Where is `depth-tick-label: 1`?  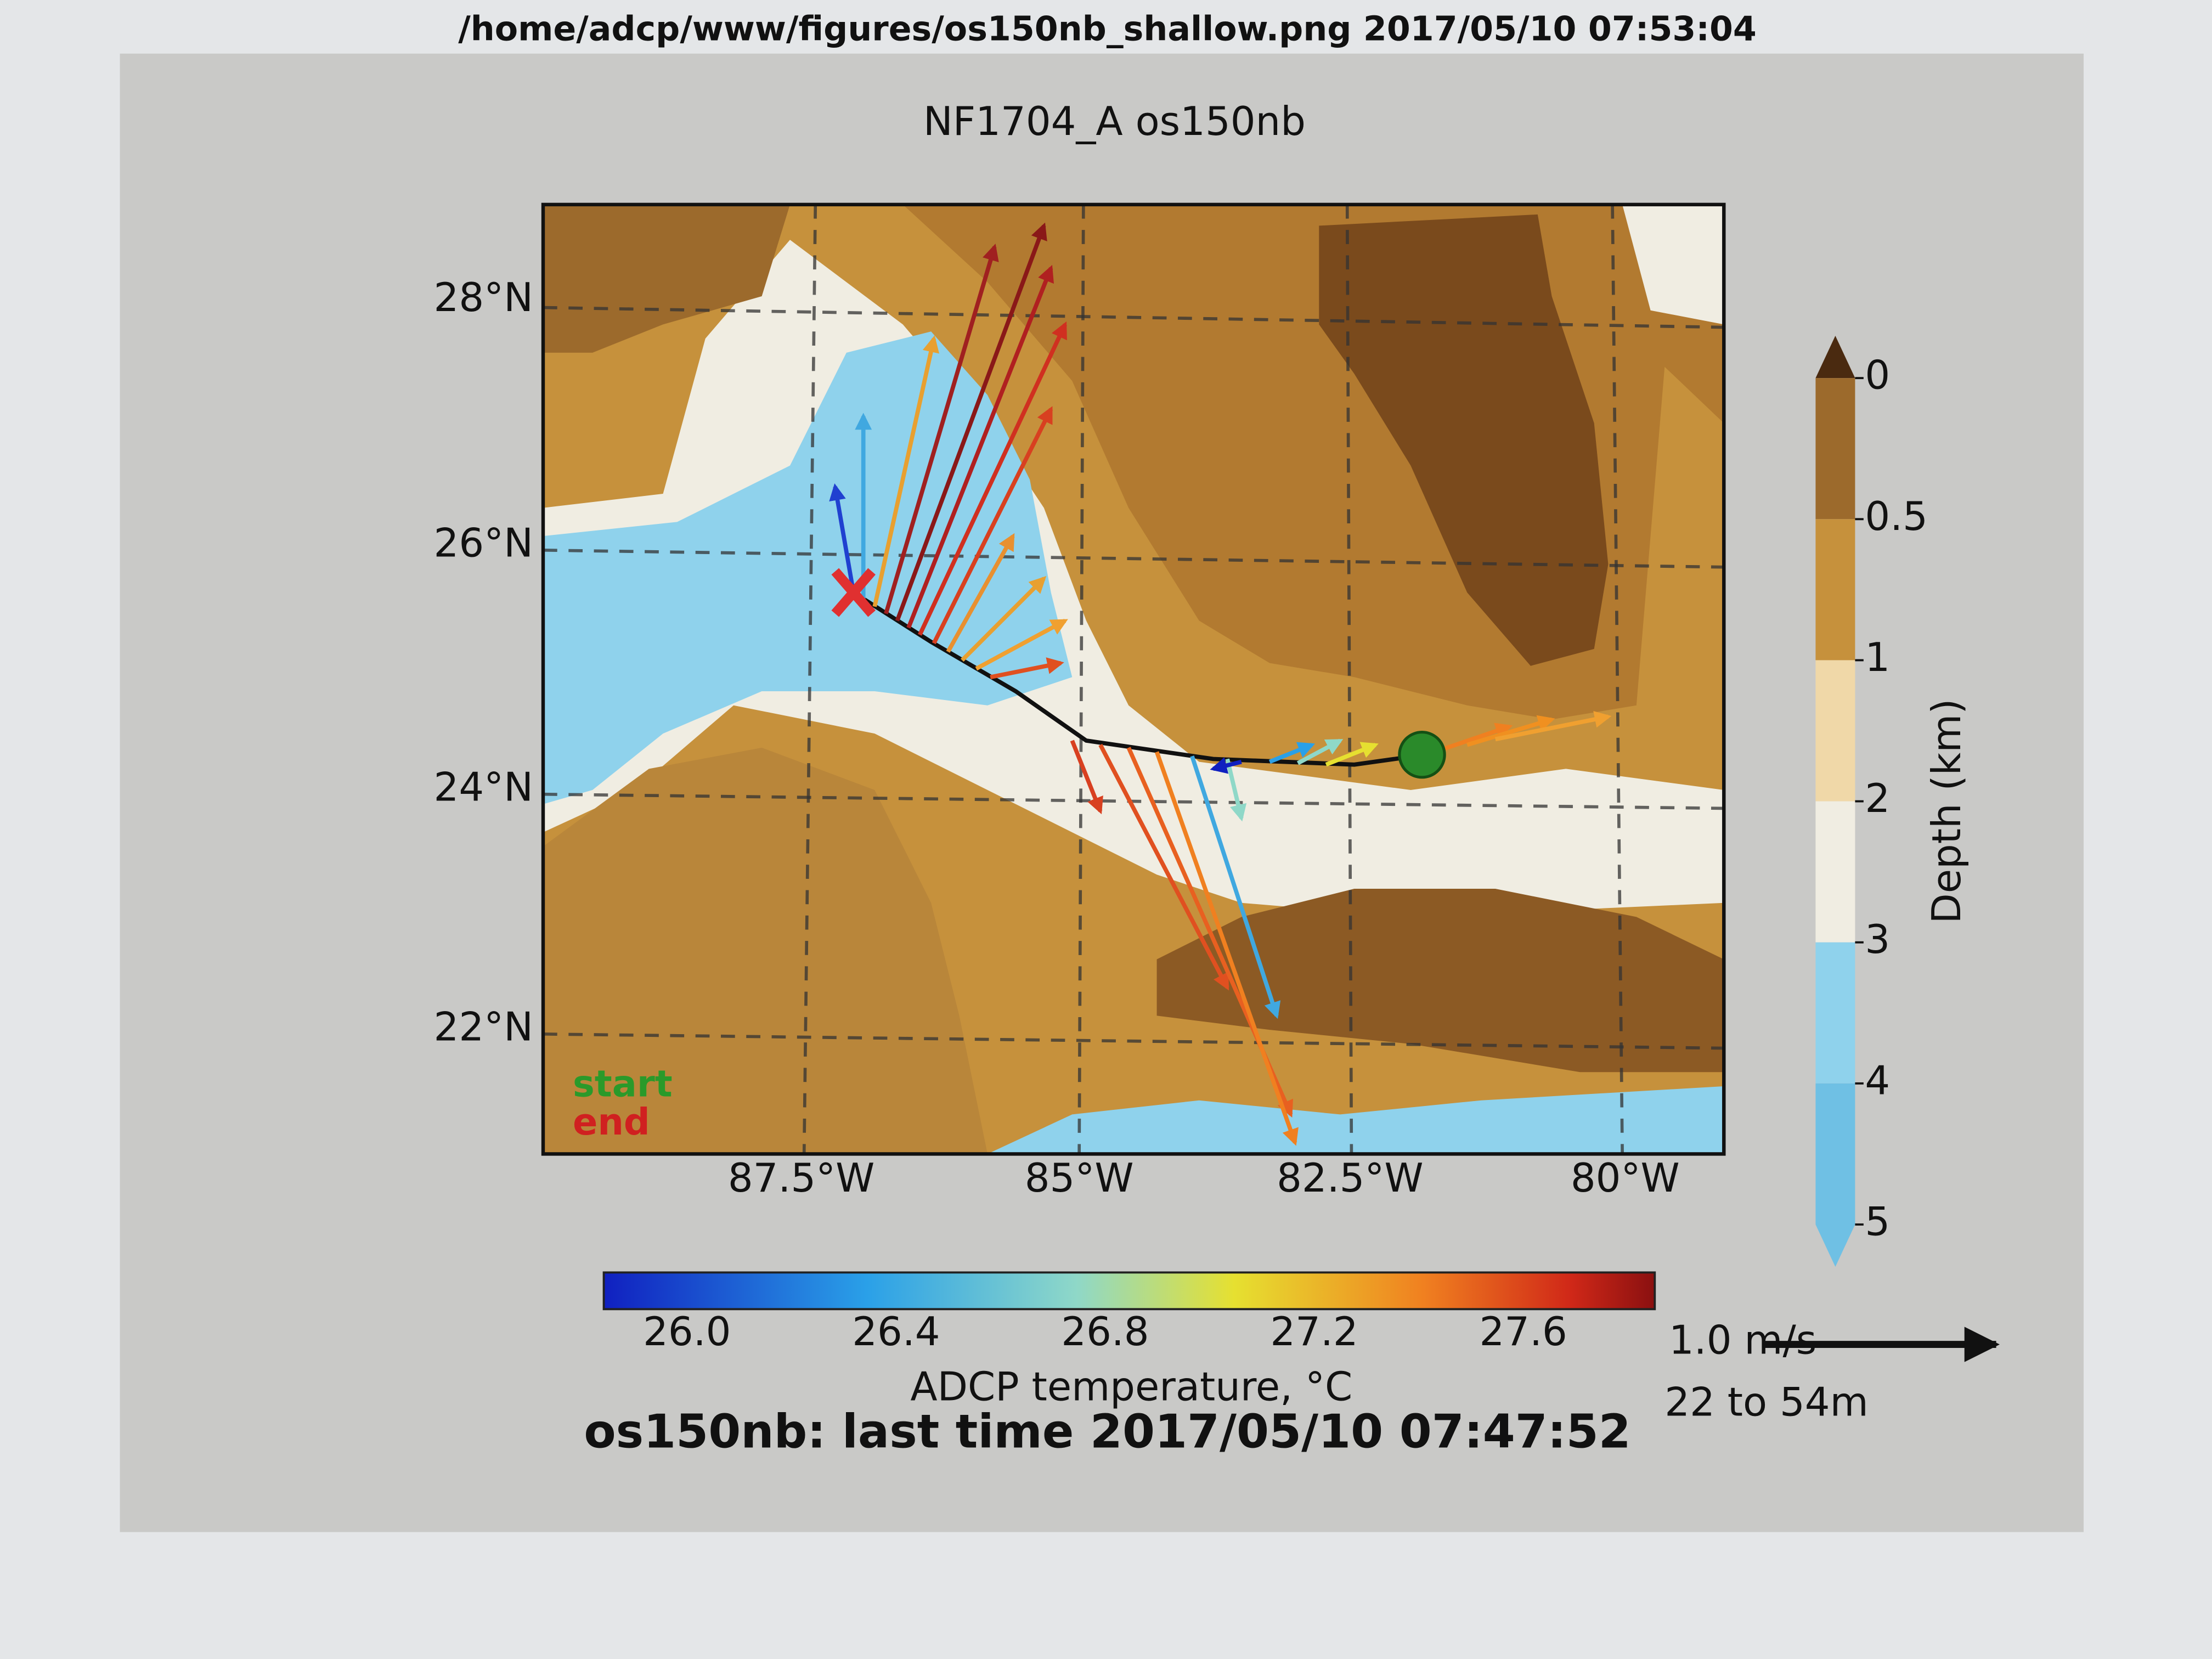
depth-tick-label: 1 is located at coordinates (1878, 657).